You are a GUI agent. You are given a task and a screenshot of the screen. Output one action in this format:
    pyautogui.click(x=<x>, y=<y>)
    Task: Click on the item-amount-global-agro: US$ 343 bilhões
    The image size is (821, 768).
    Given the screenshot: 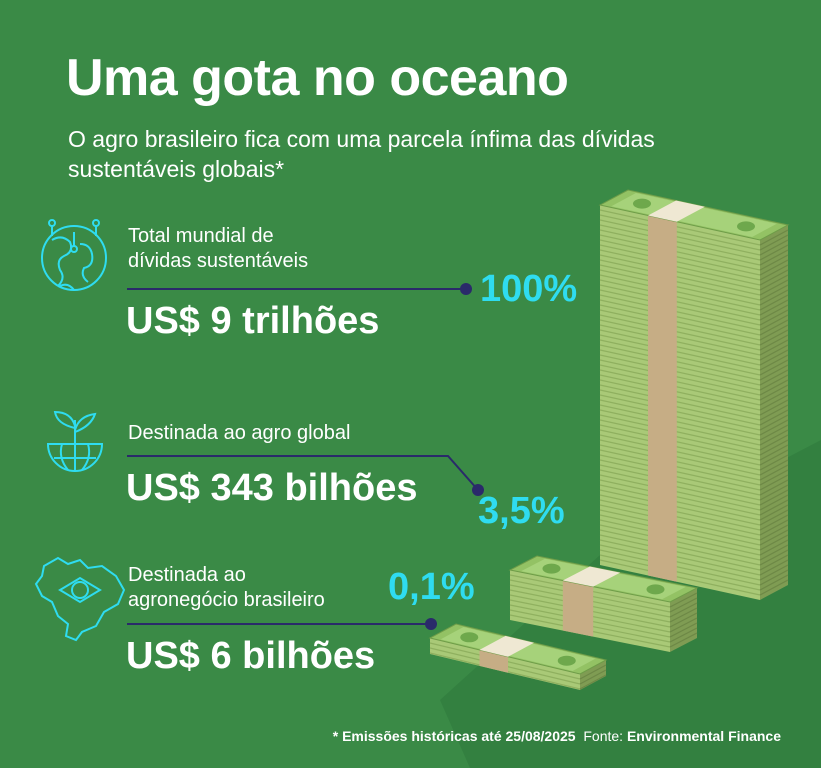 What is the action you would take?
    pyautogui.click(x=272, y=488)
    